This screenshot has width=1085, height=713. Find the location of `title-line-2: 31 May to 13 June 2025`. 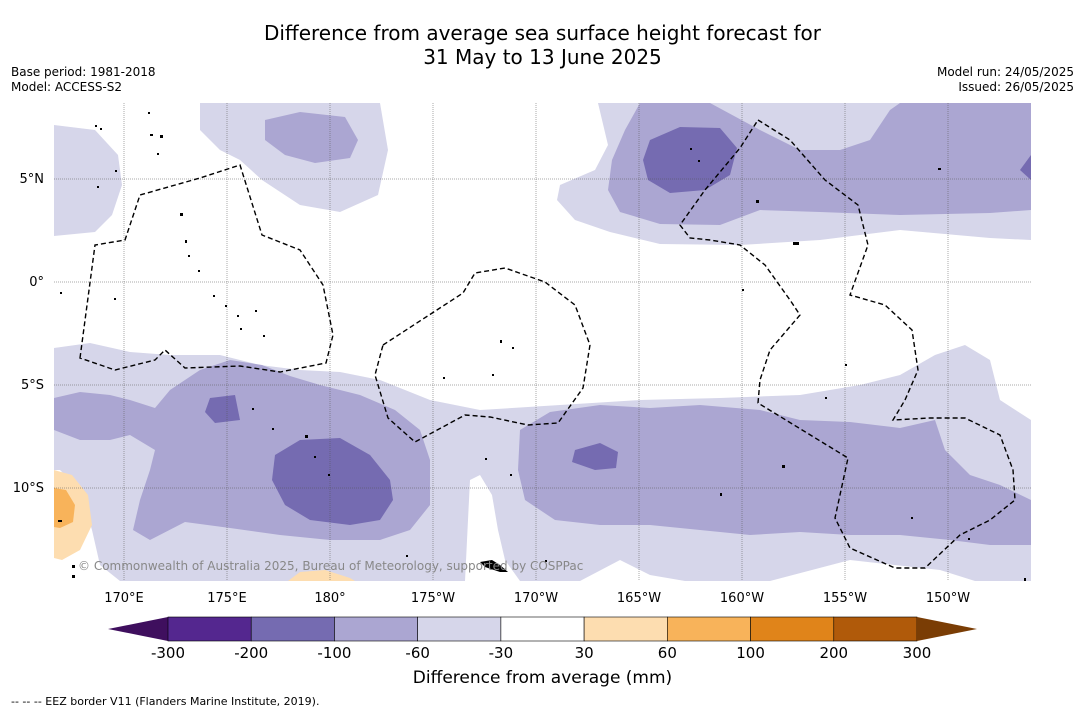

title-line-2: 31 May to 13 June 2025 is located at coordinates (542, 57).